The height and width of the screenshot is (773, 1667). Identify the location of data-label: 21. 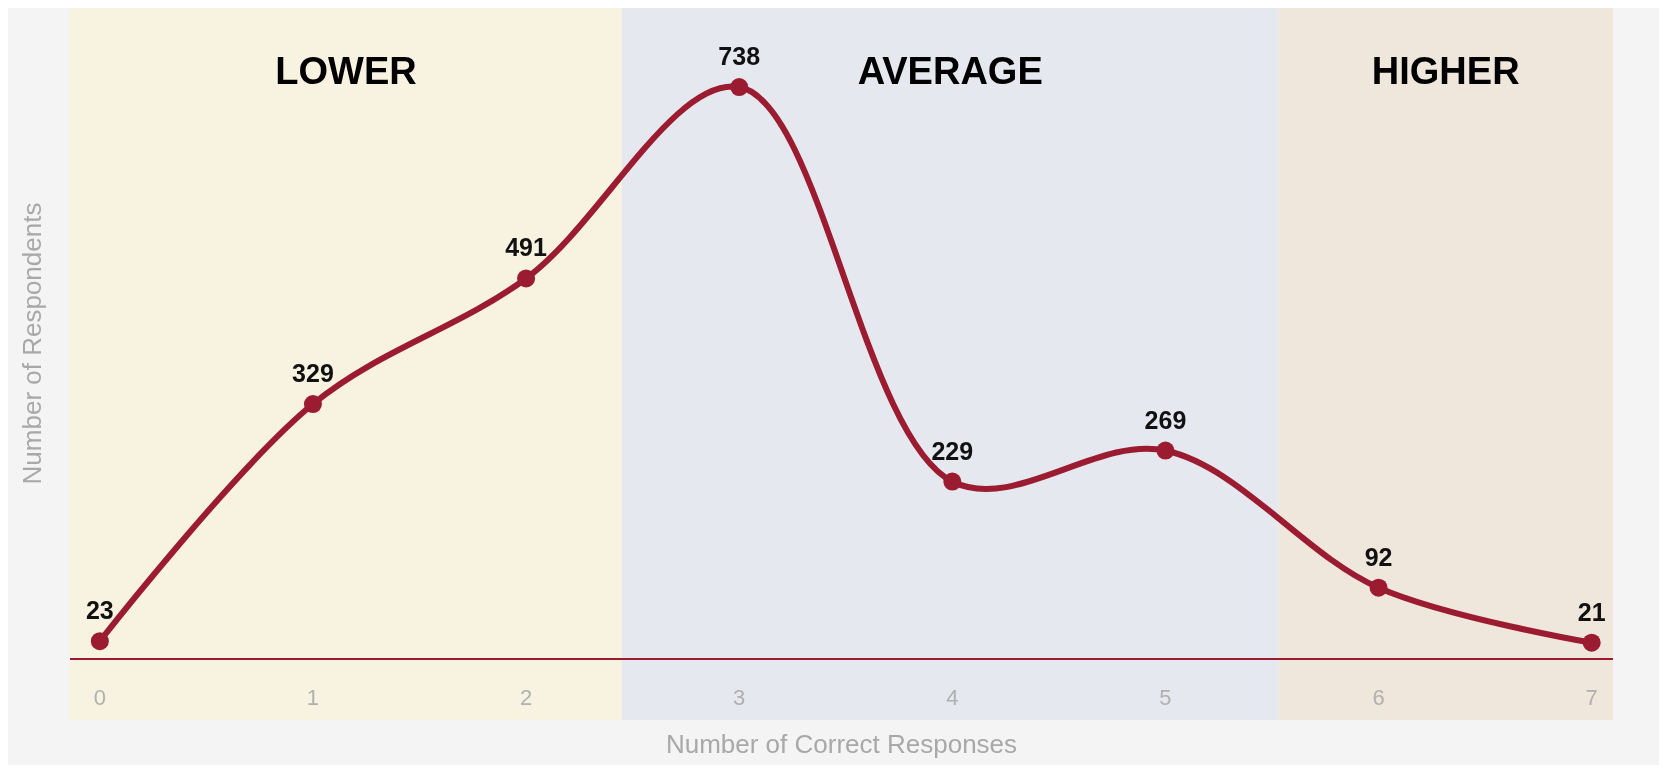
(1591, 611).